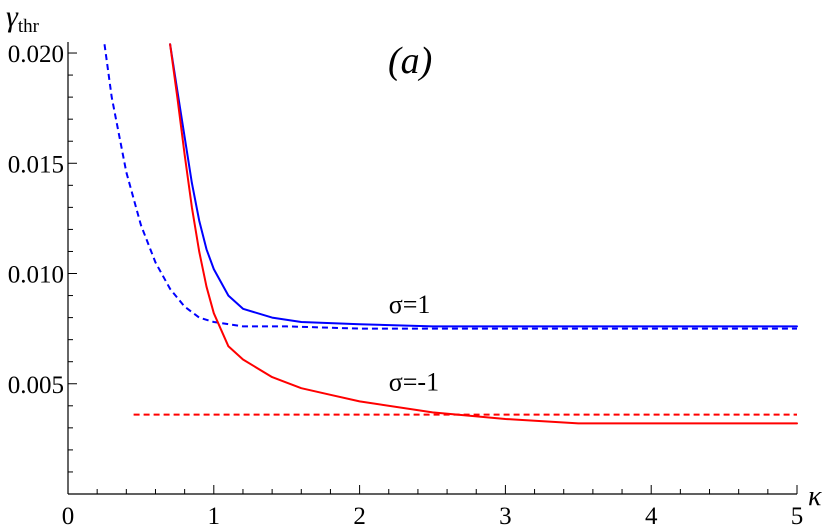  Describe the element at coordinates (36, 54) in the screenshot. I see `y-tick-label: 0.020` at that location.